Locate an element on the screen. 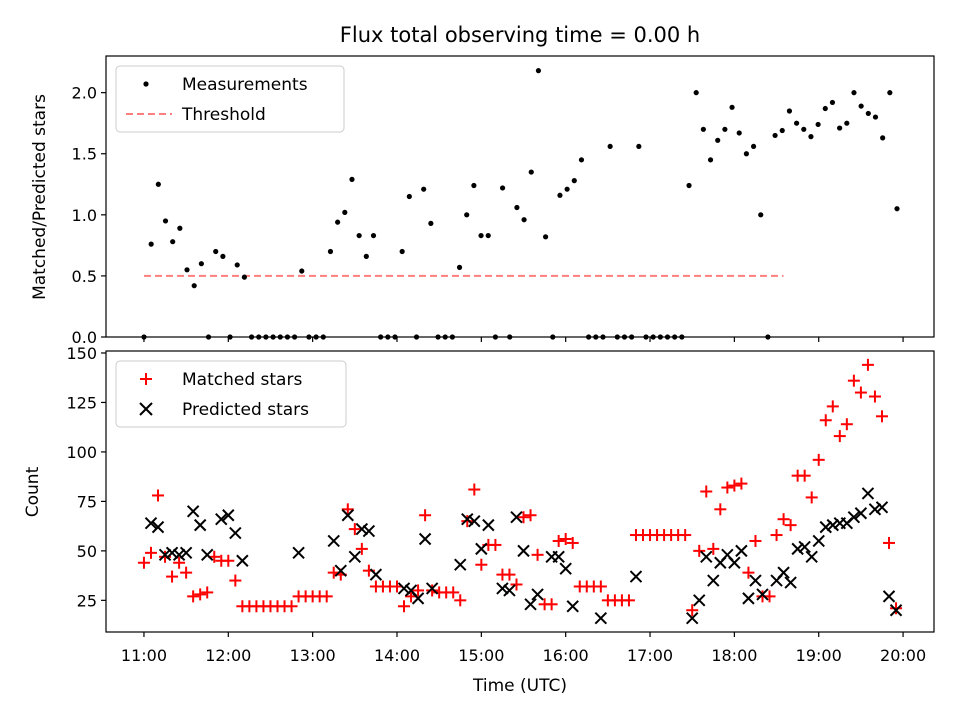  bottom-ytick-label: 125 is located at coordinates (81, 402).